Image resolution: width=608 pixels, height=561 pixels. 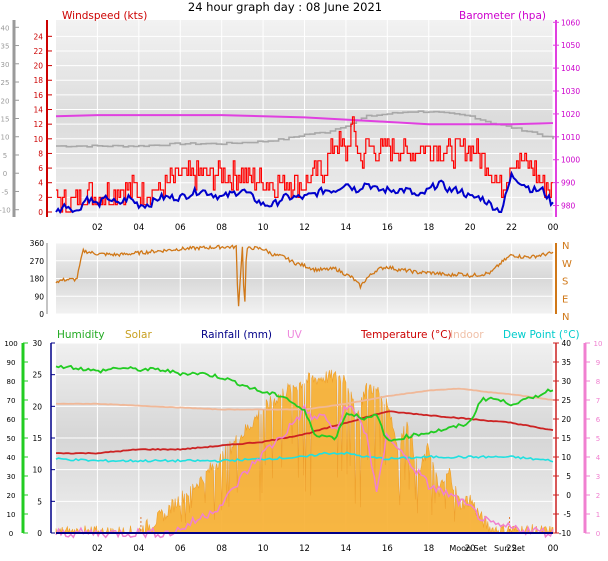 I want to click on humidity-tick-label: 10, so click(x=11, y=515).